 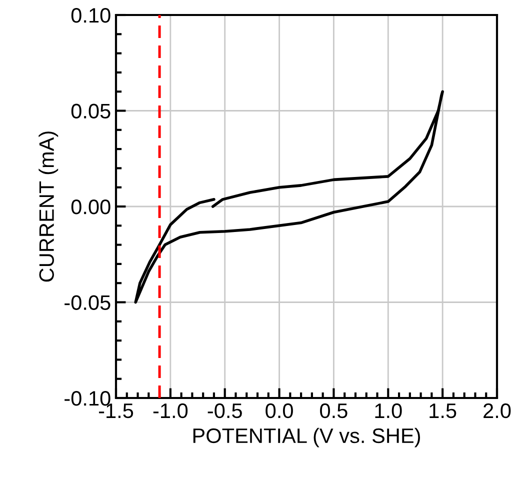 What do you see at coordinates (170, 410) in the screenshot?
I see `x-tick-label: -1.0` at bounding box center [170, 410].